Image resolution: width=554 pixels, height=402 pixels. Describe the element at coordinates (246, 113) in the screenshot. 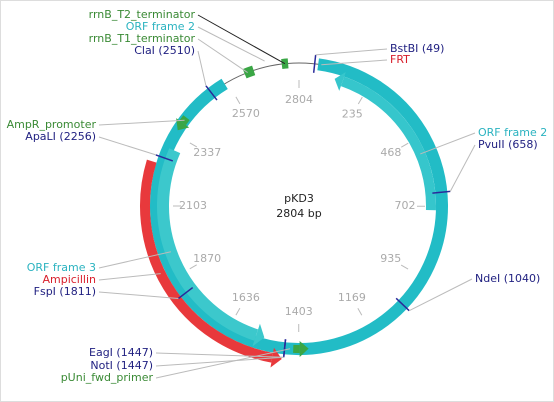

I see `scale-label: 2570` at that location.